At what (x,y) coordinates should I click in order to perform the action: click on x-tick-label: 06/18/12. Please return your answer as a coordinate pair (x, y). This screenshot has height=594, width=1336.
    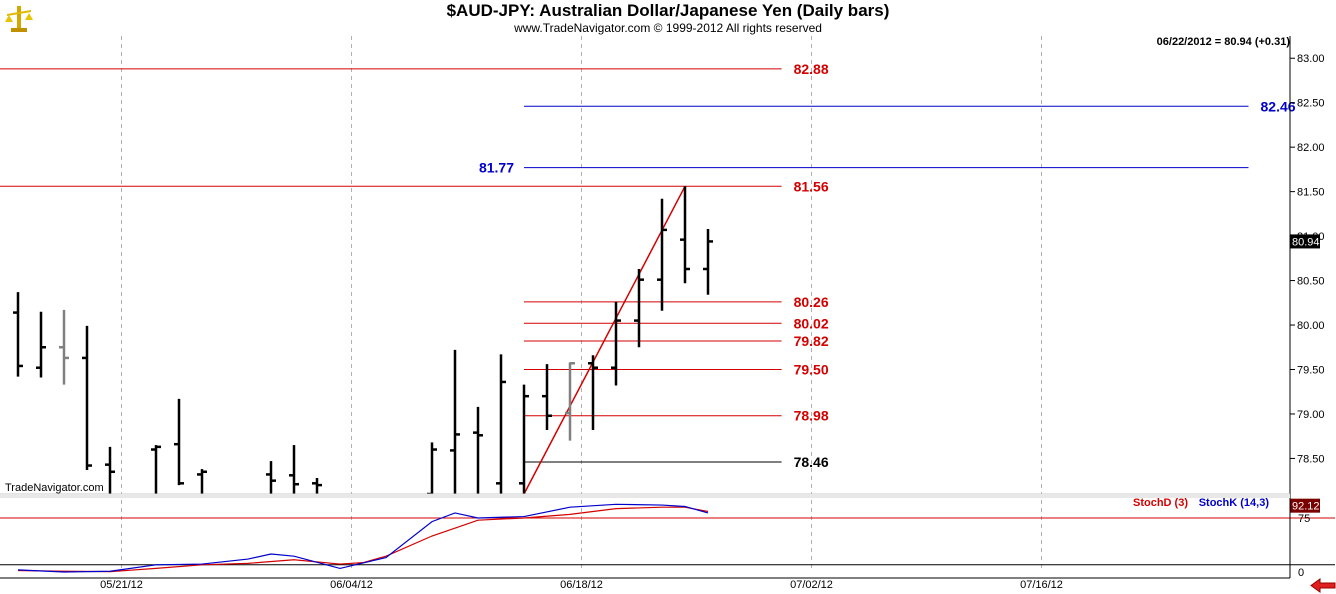
    Looking at the image, I should click on (581, 585).